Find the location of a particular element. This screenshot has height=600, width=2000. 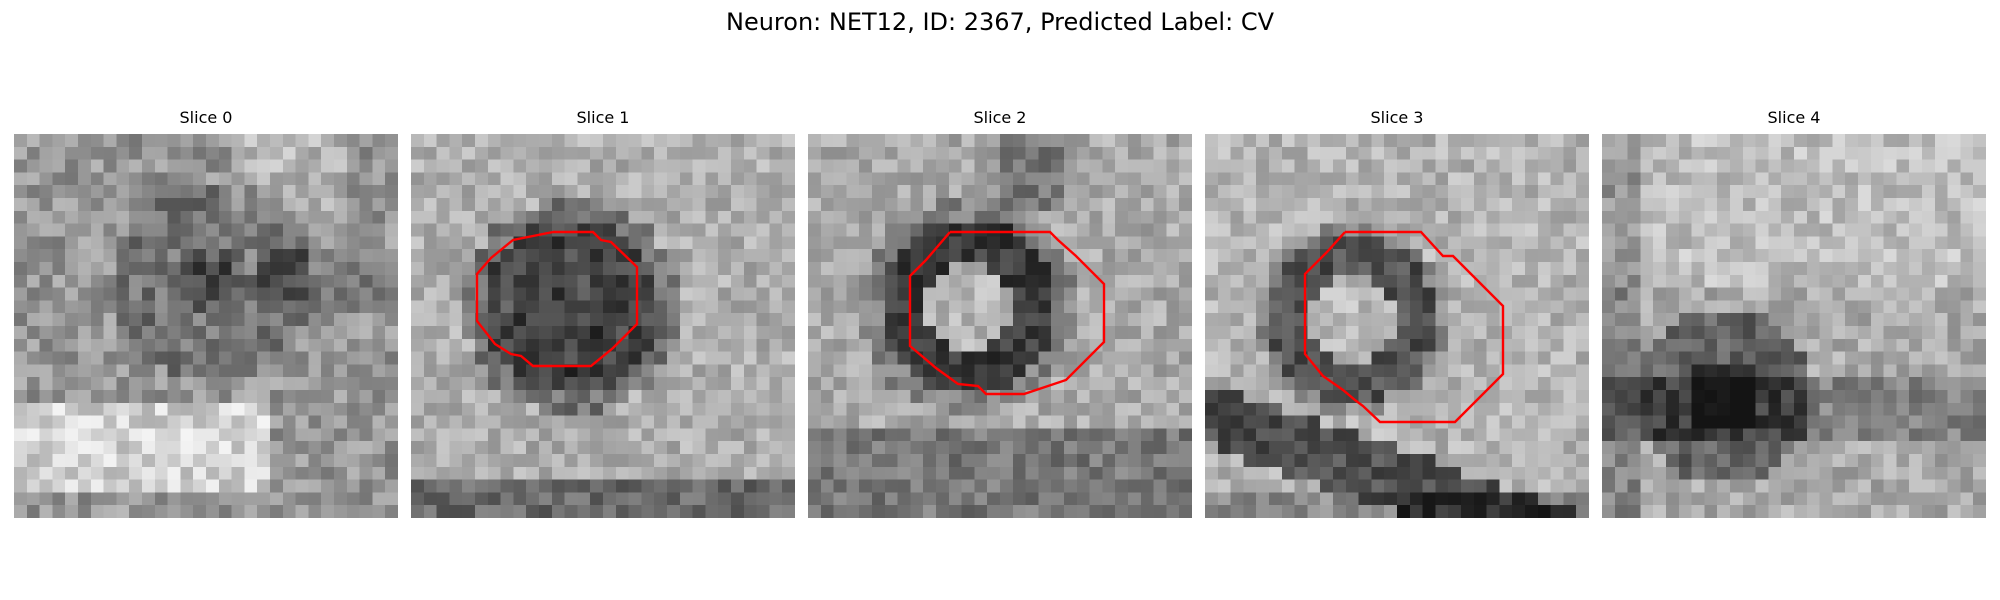

slice-title: Slice 3 is located at coordinates (1397, 117).